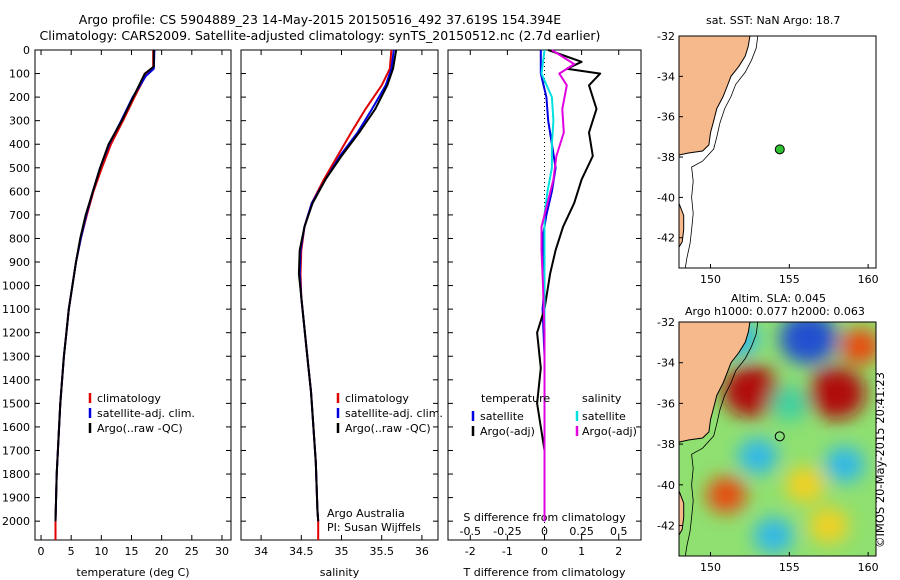 Image resolution: width=900 pixels, height=580 pixels. Describe the element at coordinates (619, 531) in the screenshot. I see `salinity-difference-tick-label: 0.5` at that location.